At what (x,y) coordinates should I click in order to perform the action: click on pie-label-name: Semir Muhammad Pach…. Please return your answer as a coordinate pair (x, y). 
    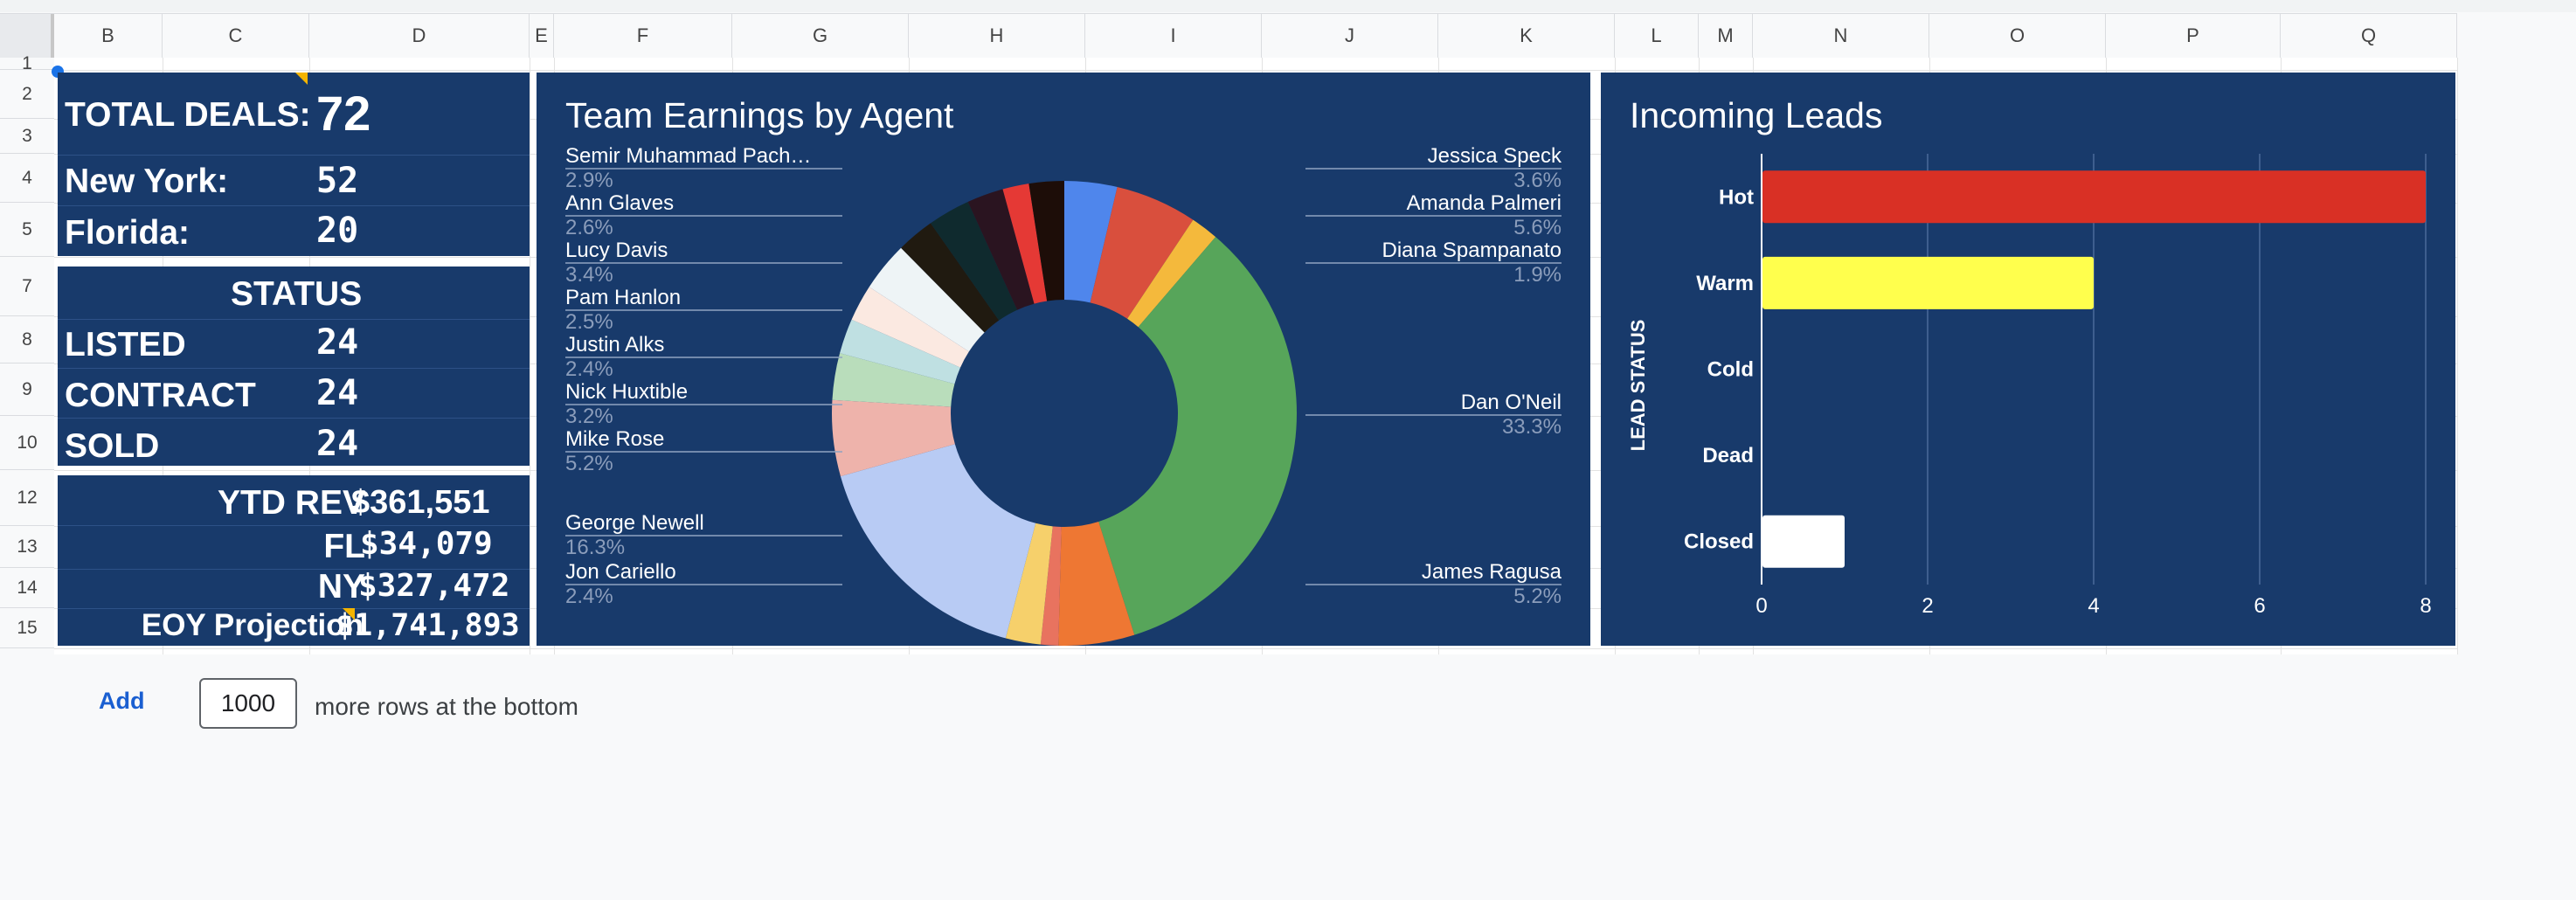
    Looking at the image, I should click on (688, 156).